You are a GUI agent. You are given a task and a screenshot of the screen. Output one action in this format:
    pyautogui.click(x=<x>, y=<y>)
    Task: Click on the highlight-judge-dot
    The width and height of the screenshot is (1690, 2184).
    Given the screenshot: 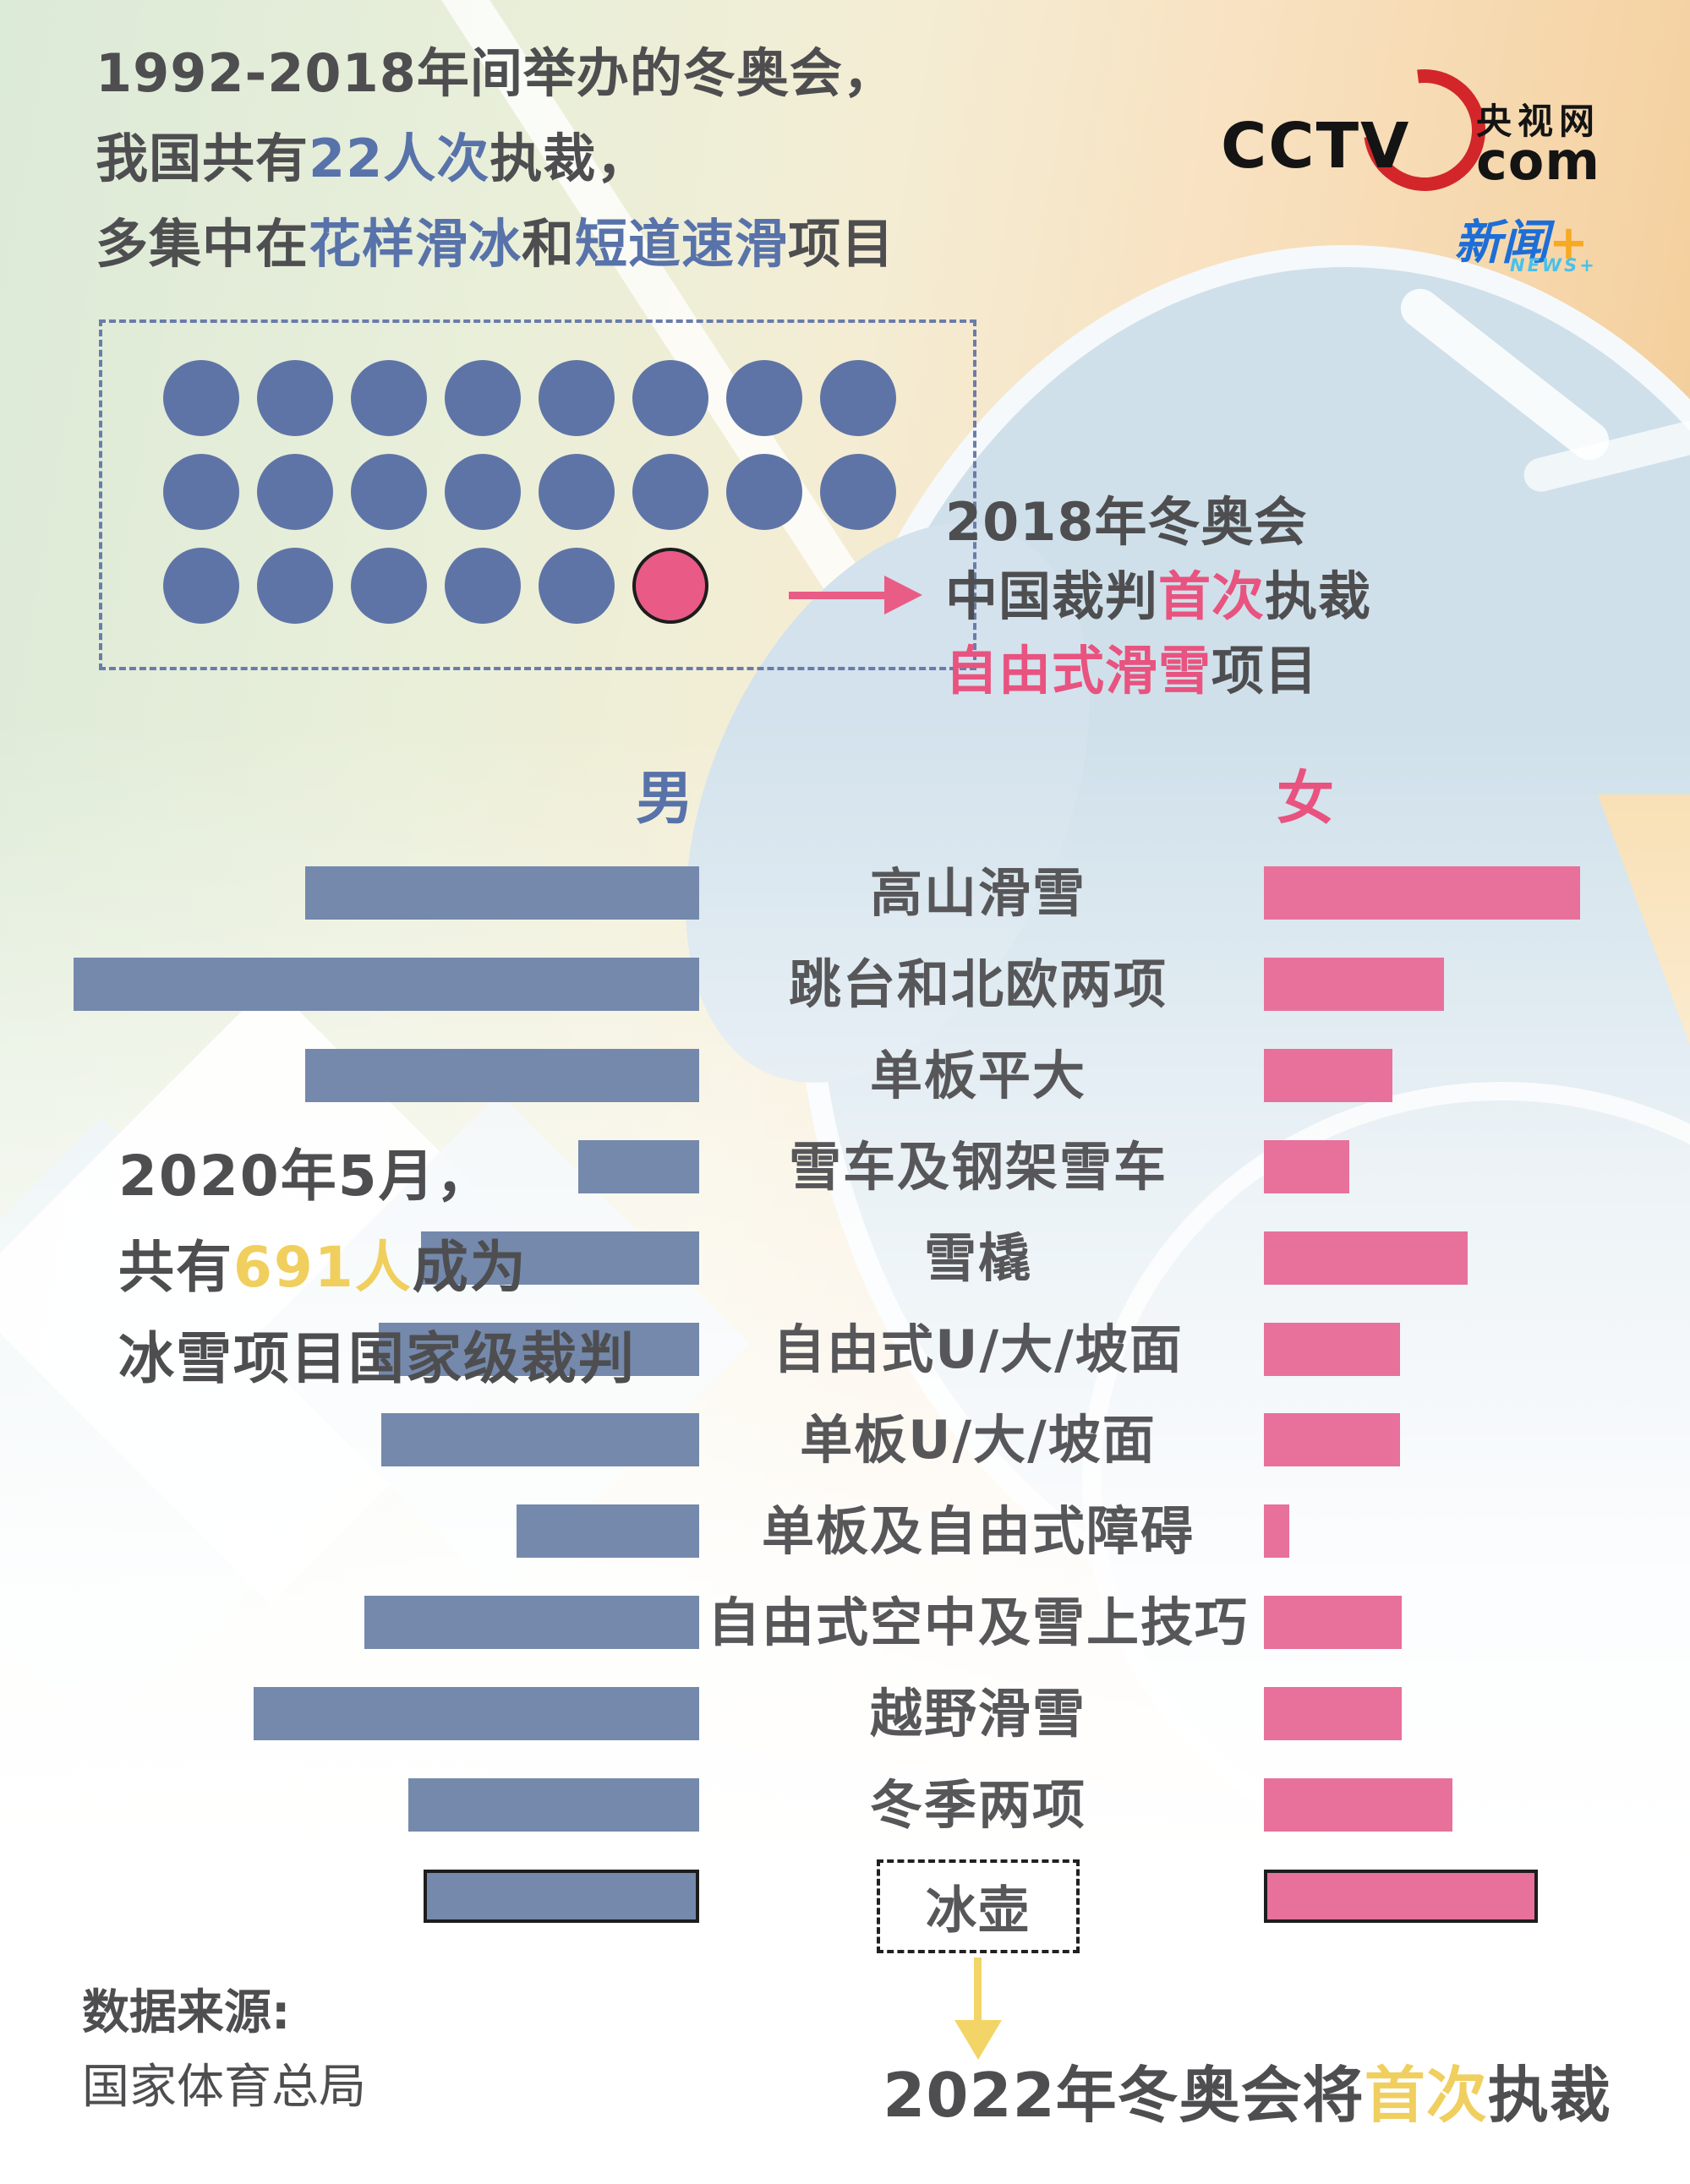 What is the action you would take?
    pyautogui.click(x=670, y=586)
    